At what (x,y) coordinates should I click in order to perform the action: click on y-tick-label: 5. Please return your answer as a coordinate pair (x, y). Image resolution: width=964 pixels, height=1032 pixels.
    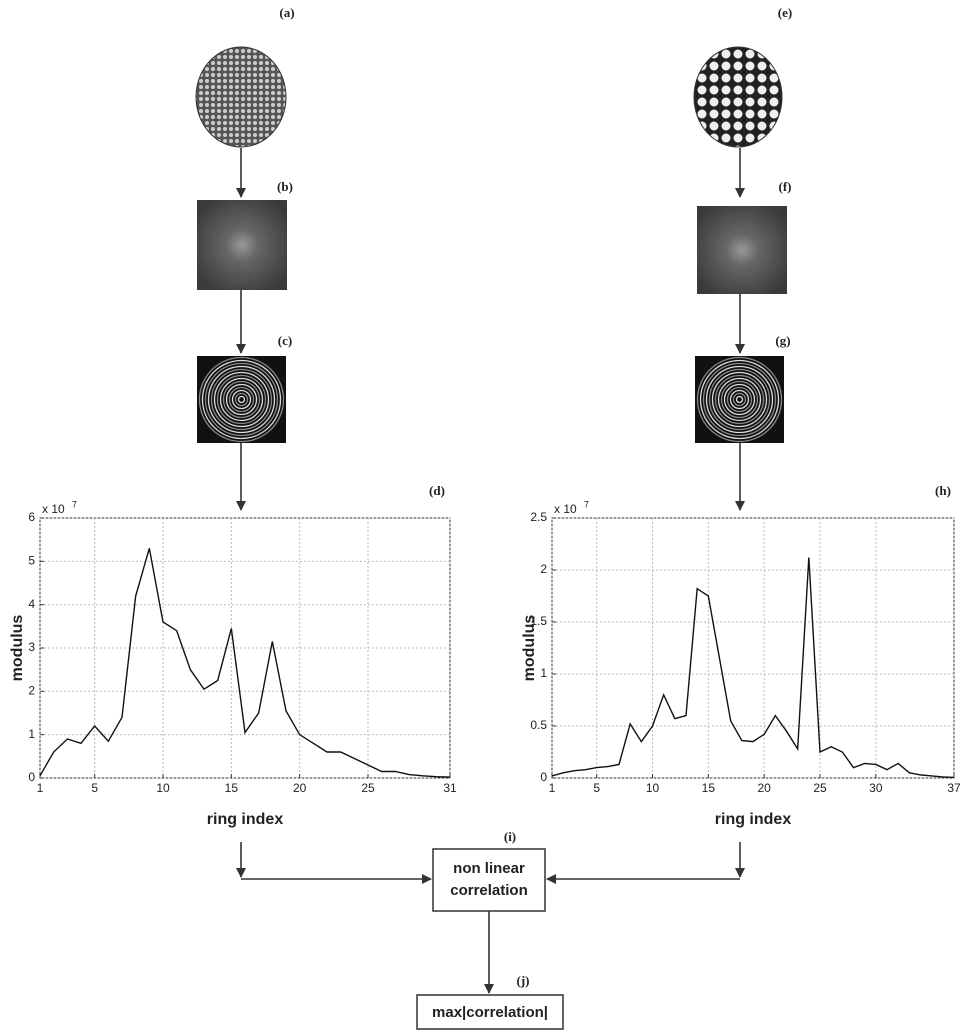
    Looking at the image, I should click on (31, 561).